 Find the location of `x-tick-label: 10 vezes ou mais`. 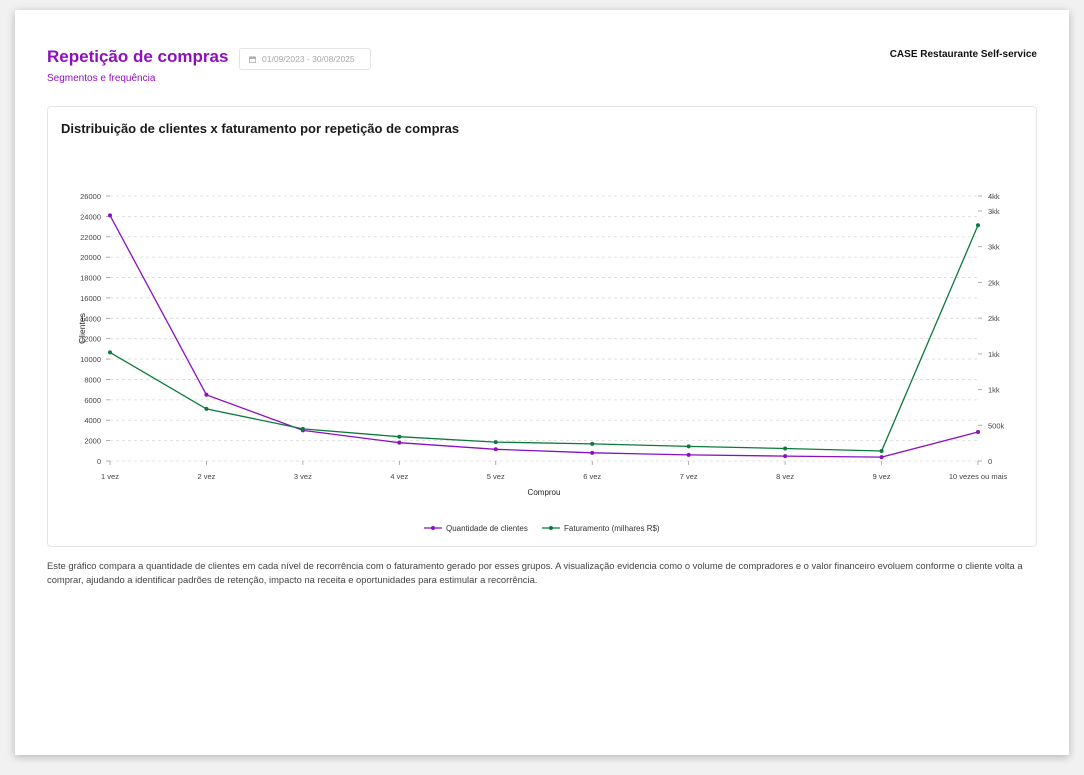

x-tick-label: 10 vezes ou mais is located at coordinates (978, 476).